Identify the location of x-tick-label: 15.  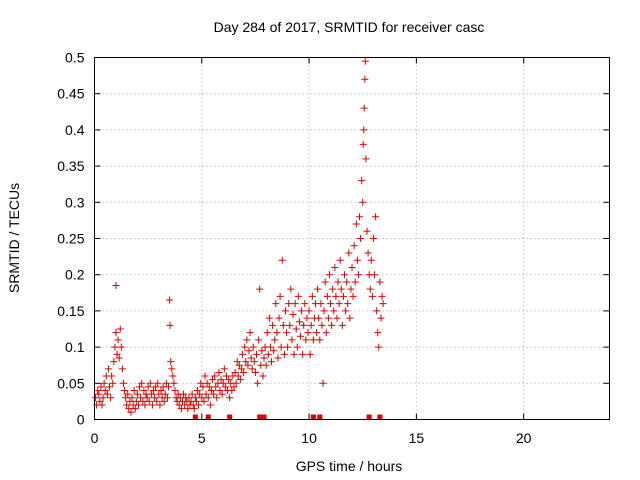
(417, 438).